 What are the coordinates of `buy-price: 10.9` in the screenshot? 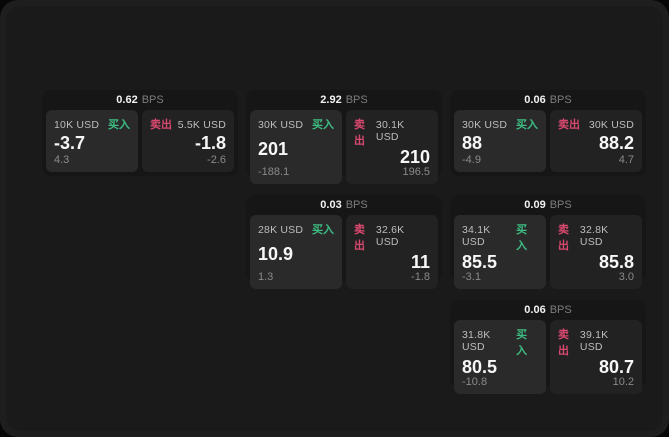 It's located at (276, 254).